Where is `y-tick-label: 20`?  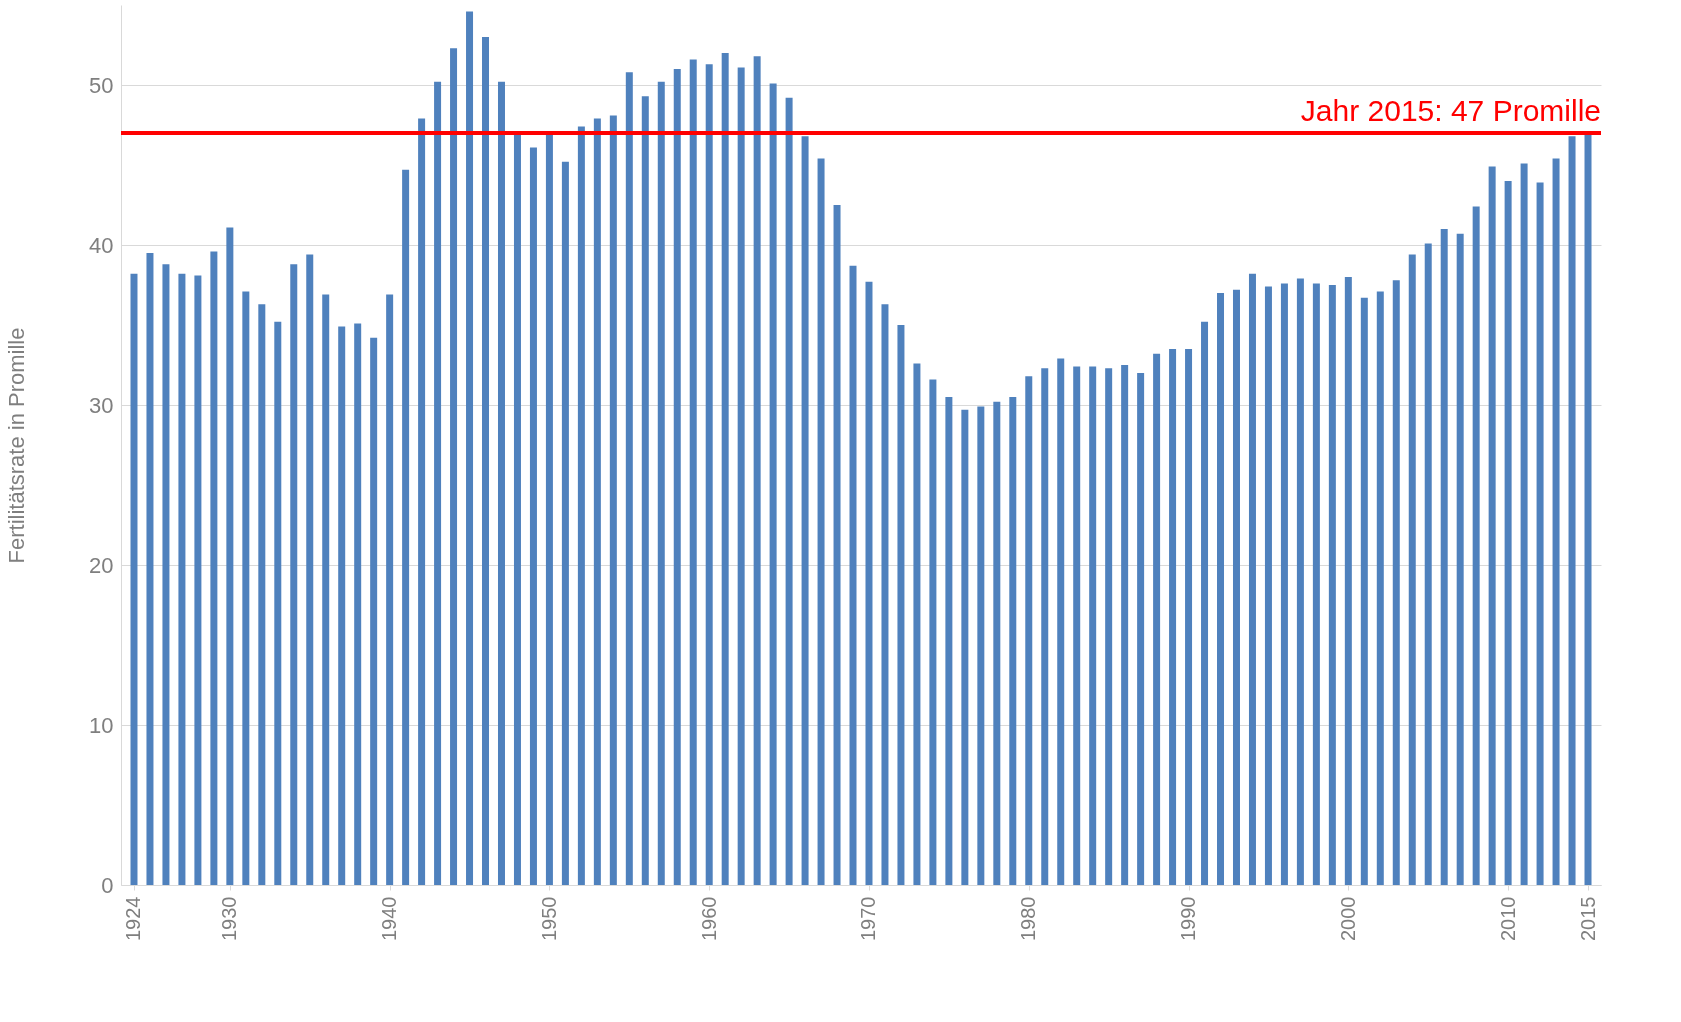
y-tick-label: 20 is located at coordinates (101, 565).